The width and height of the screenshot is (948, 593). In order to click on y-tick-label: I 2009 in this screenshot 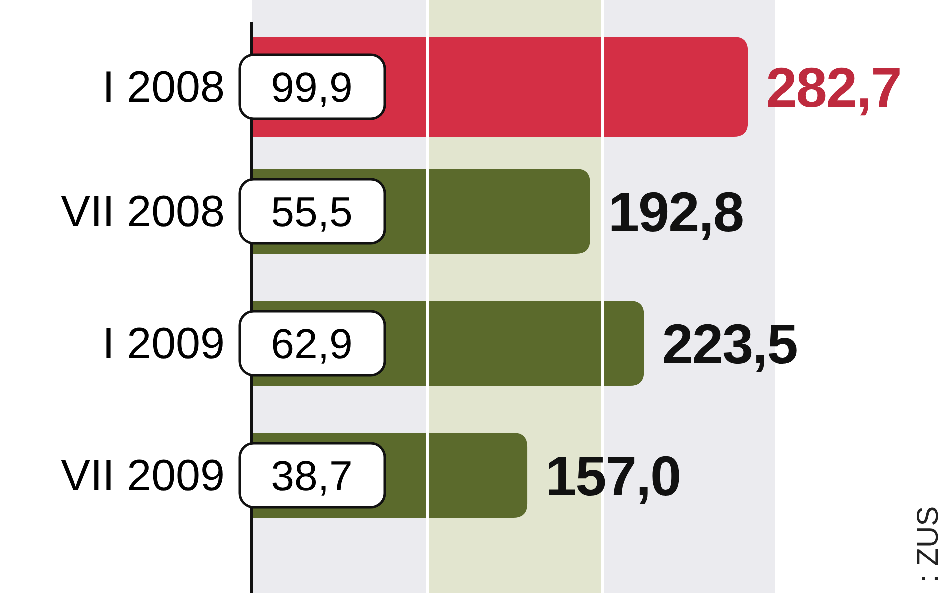, I will do `click(163, 344)`.